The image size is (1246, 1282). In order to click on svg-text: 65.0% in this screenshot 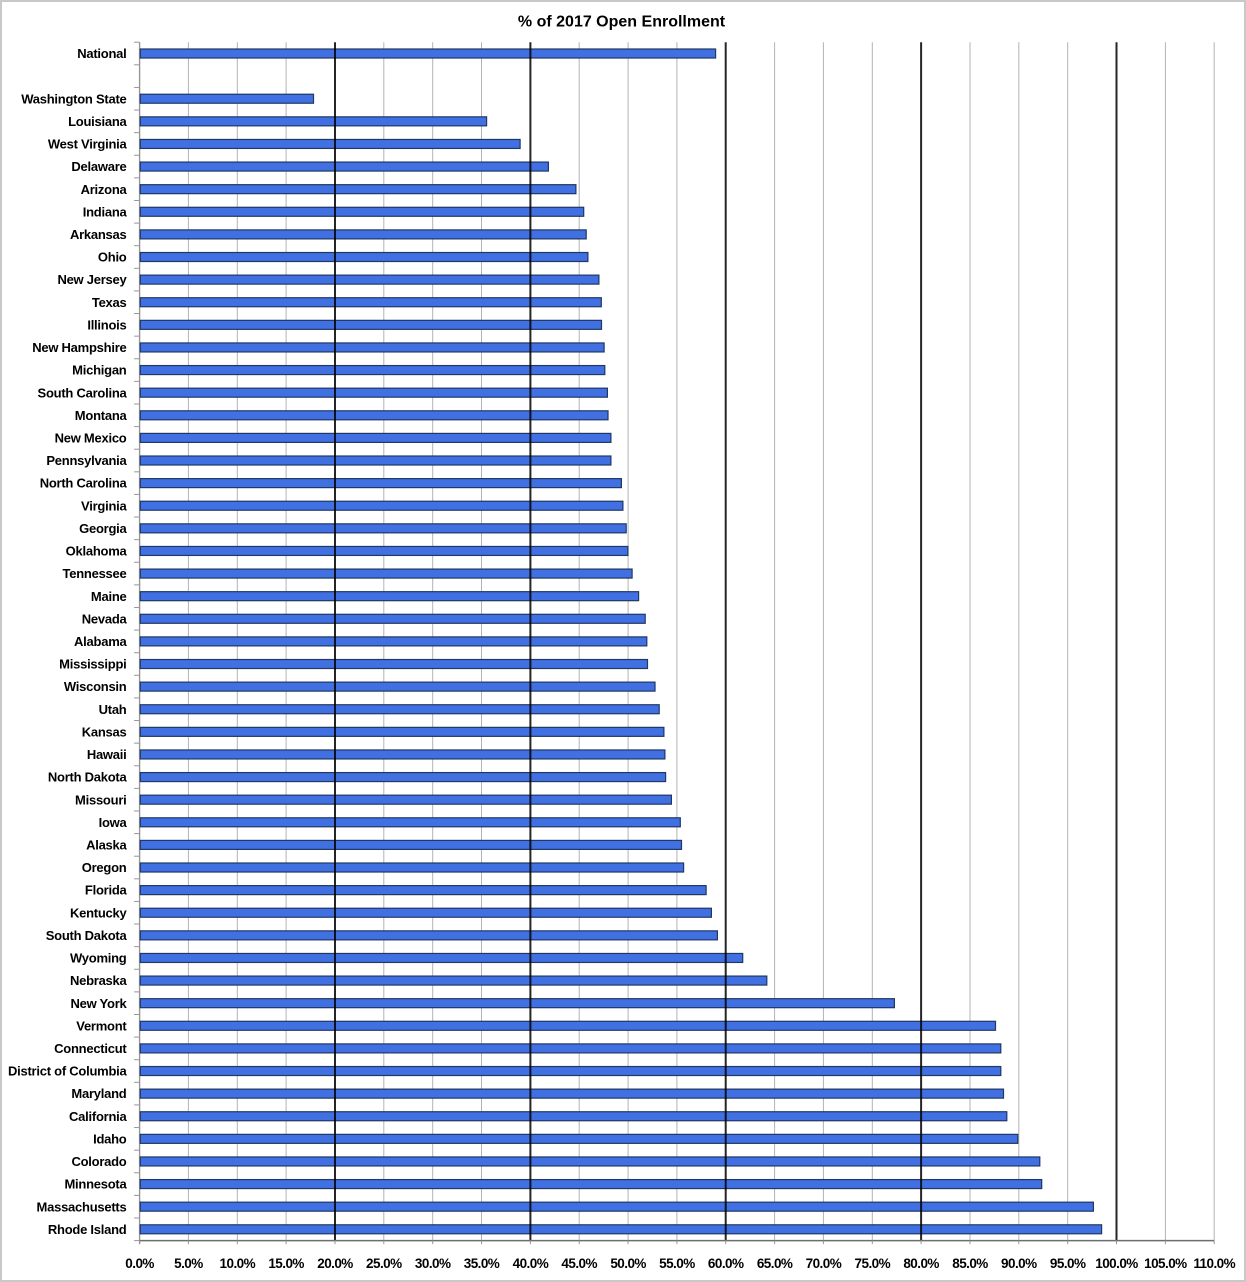, I will do `click(775, 1263)`.